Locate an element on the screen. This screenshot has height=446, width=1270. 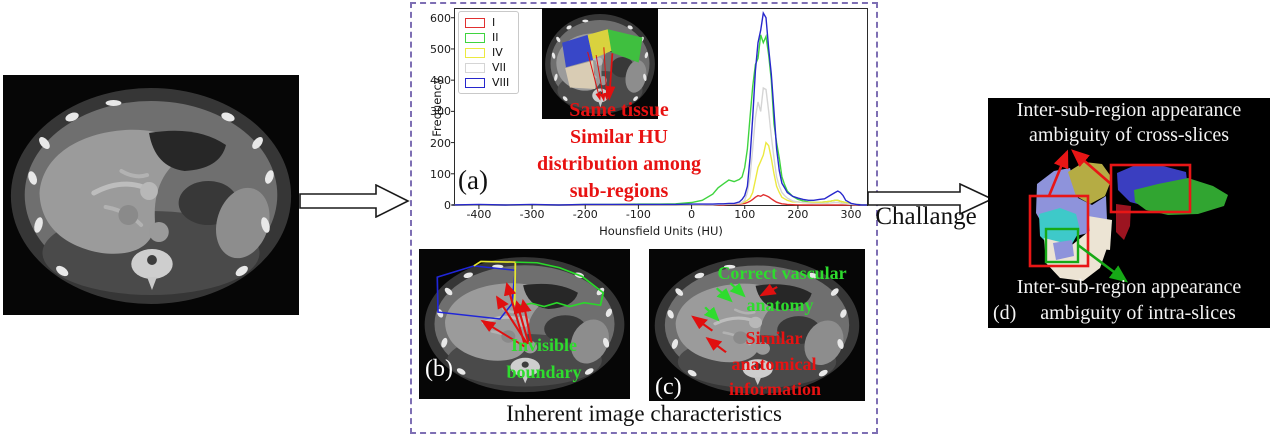
panel-c-label: (c) is located at coordinates (668, 387).